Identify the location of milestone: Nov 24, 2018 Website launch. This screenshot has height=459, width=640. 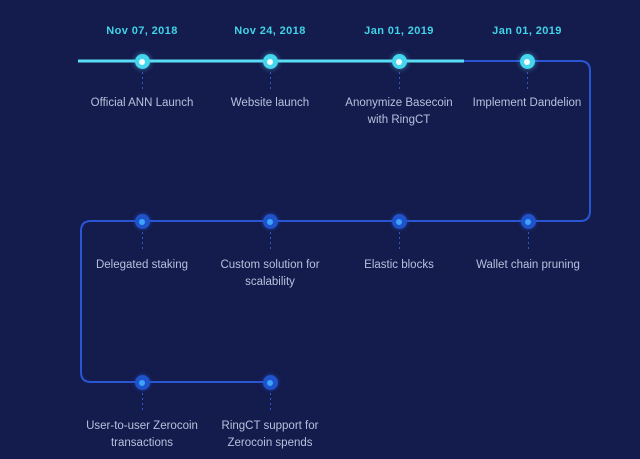
(270, 68).